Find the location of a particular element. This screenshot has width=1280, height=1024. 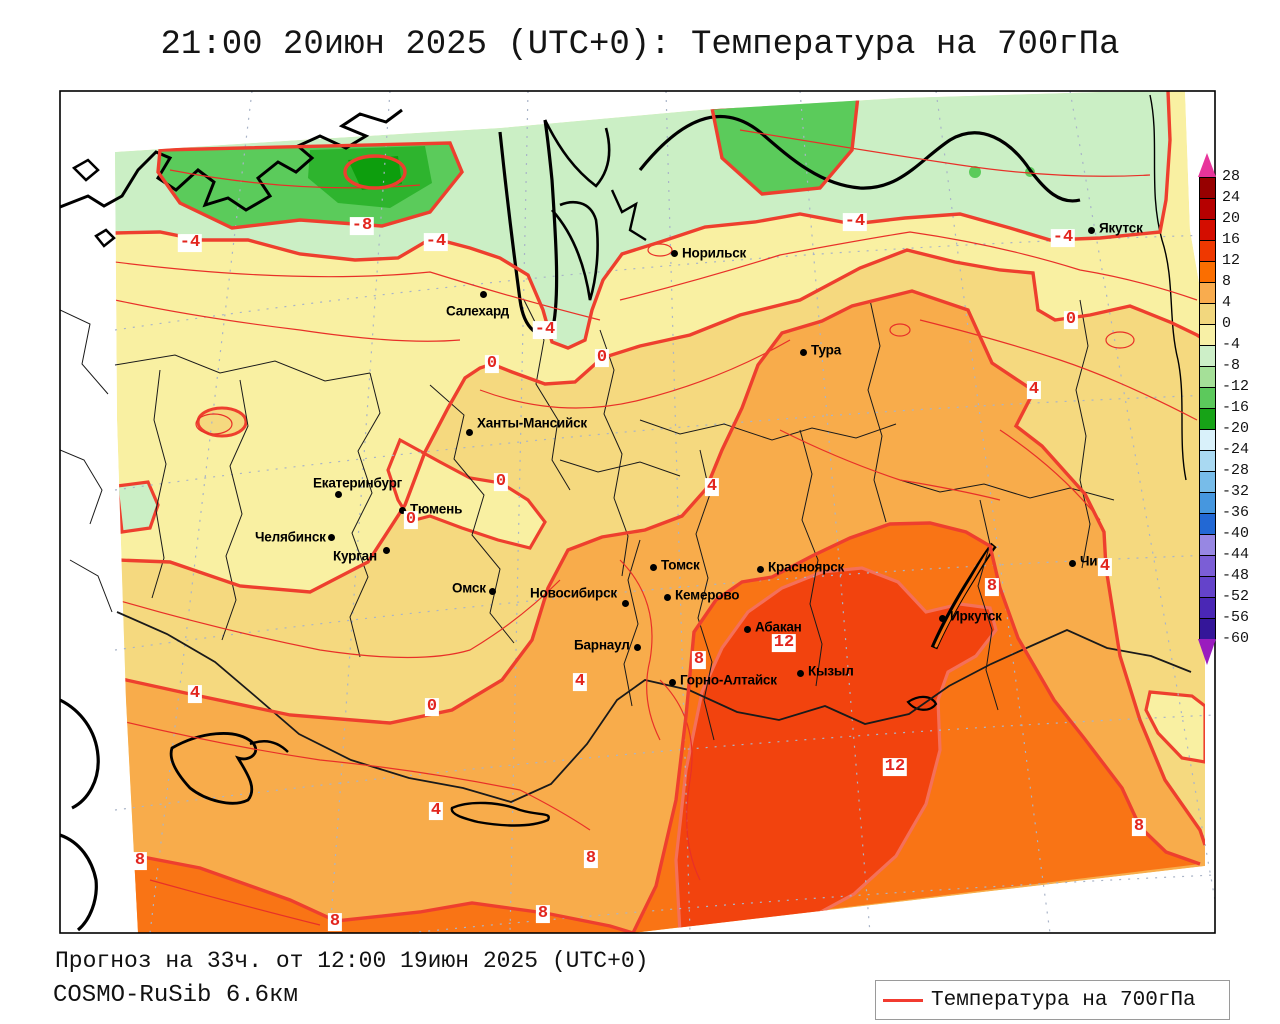

colorbar-tick: 4 is located at coordinates (1227, 302).